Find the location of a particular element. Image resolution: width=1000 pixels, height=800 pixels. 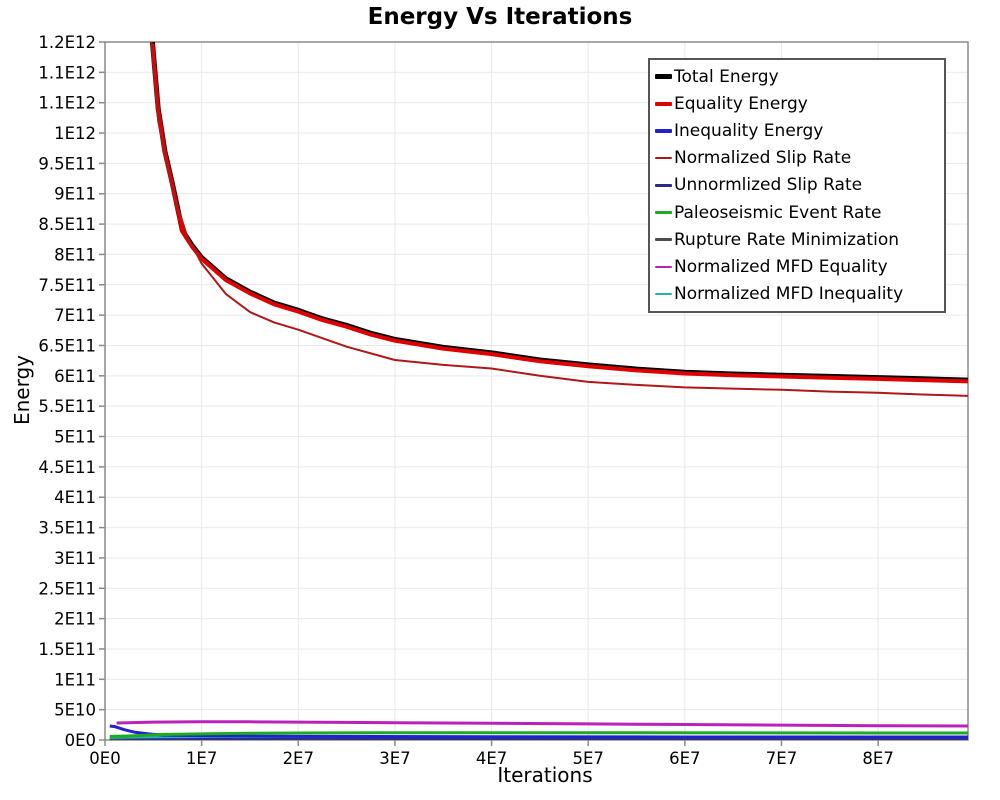

legend-item: Total Energy is located at coordinates (796, 76).